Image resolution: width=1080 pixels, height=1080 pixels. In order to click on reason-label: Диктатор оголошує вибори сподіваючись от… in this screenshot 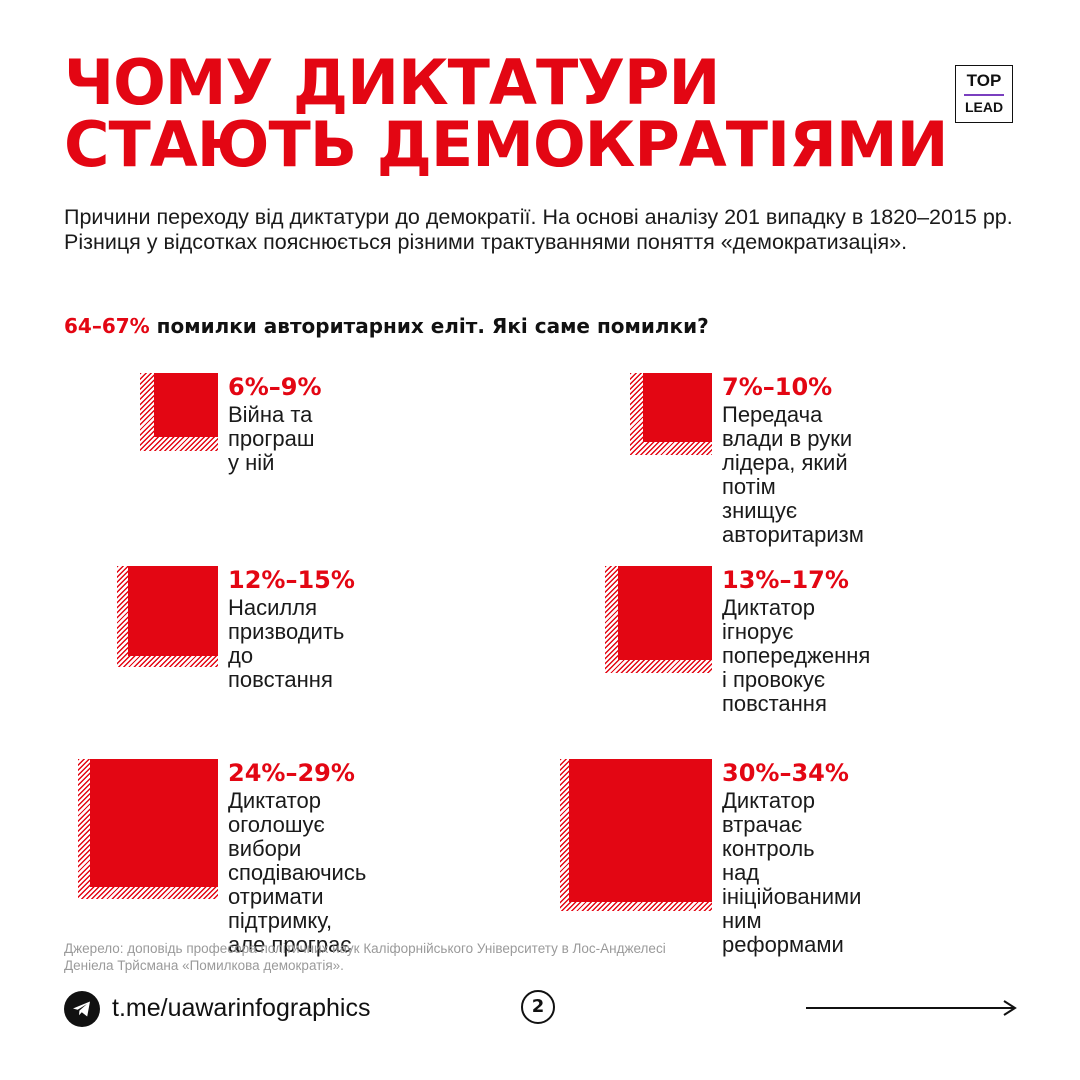, I will do `click(297, 872)`.